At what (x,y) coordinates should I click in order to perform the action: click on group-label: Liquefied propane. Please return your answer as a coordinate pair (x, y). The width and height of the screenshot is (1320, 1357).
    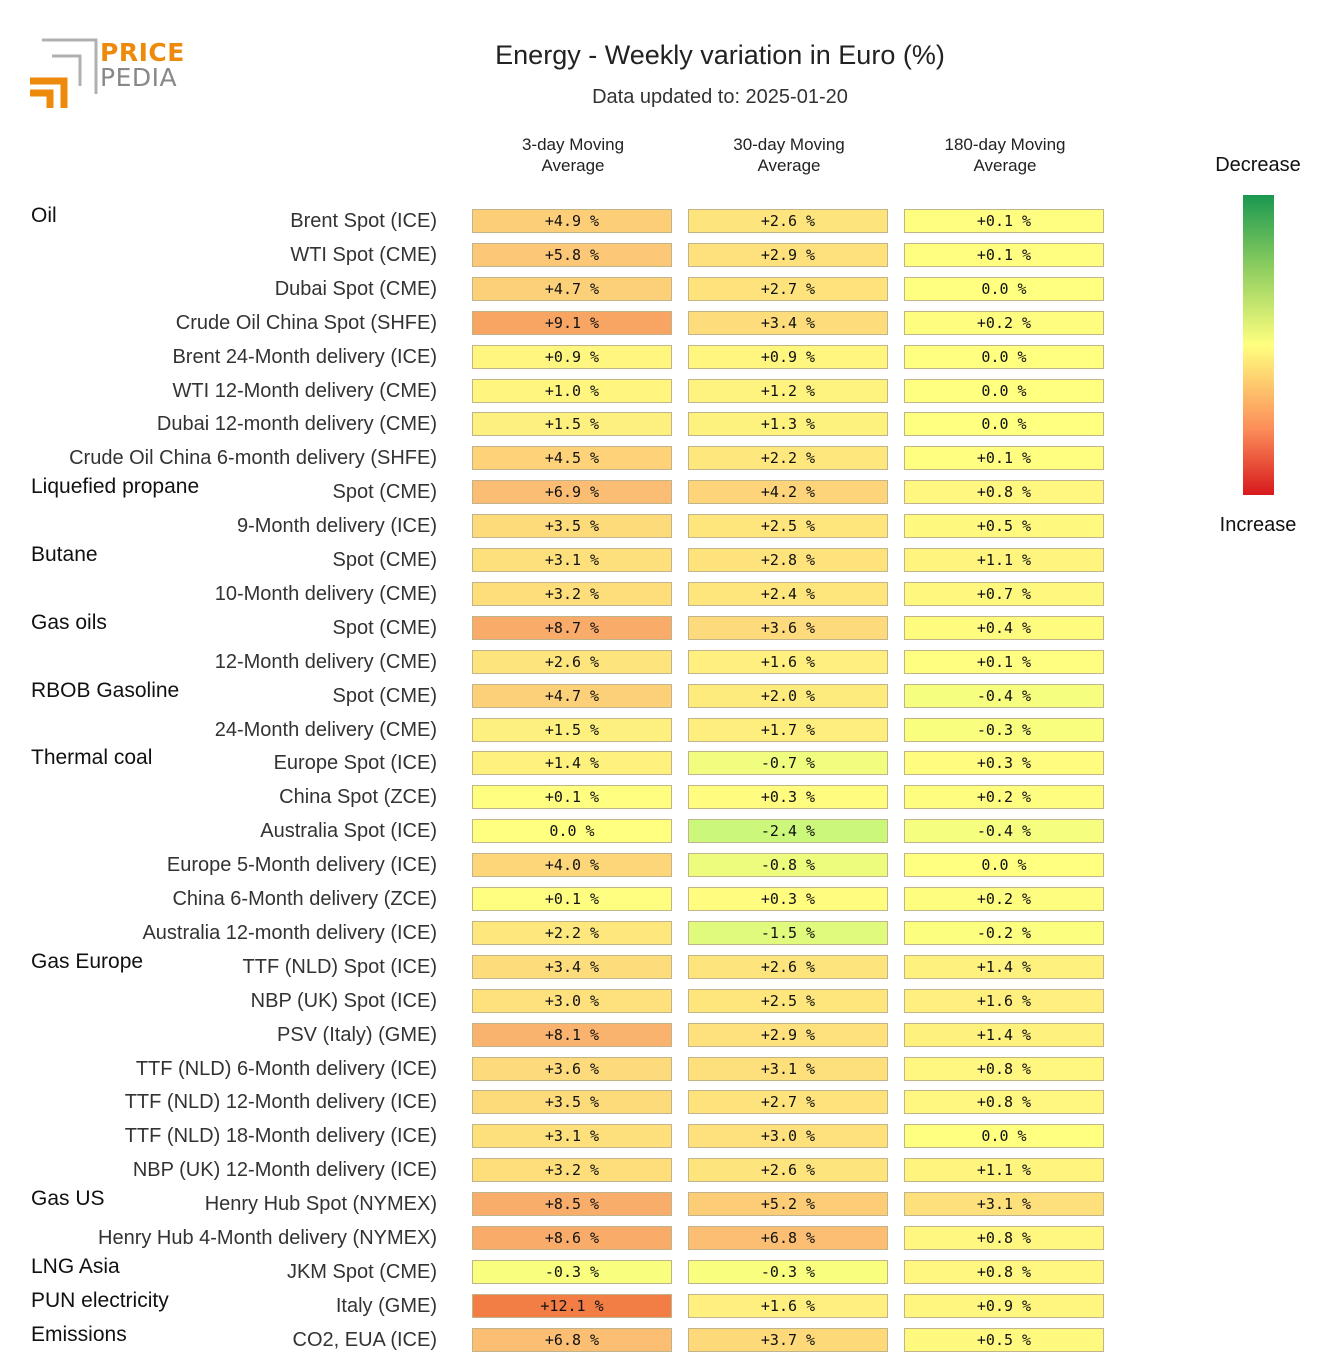
    Looking at the image, I should click on (115, 487).